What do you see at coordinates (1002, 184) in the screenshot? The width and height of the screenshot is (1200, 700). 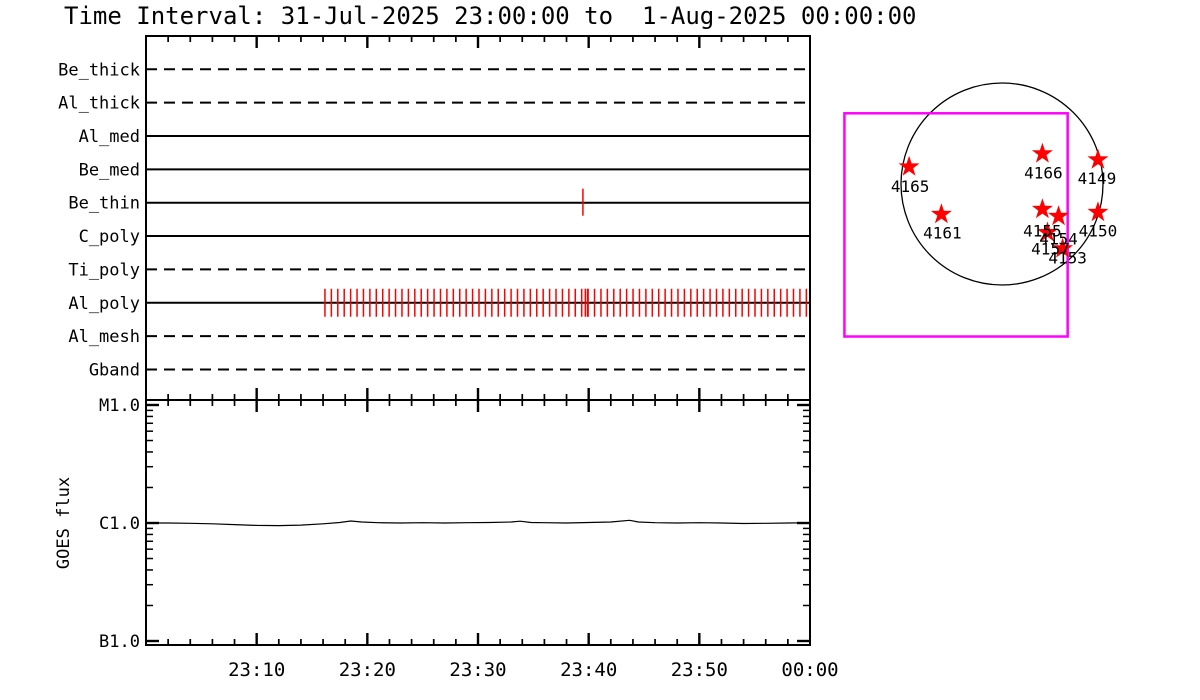 I see `sun-disk` at bounding box center [1002, 184].